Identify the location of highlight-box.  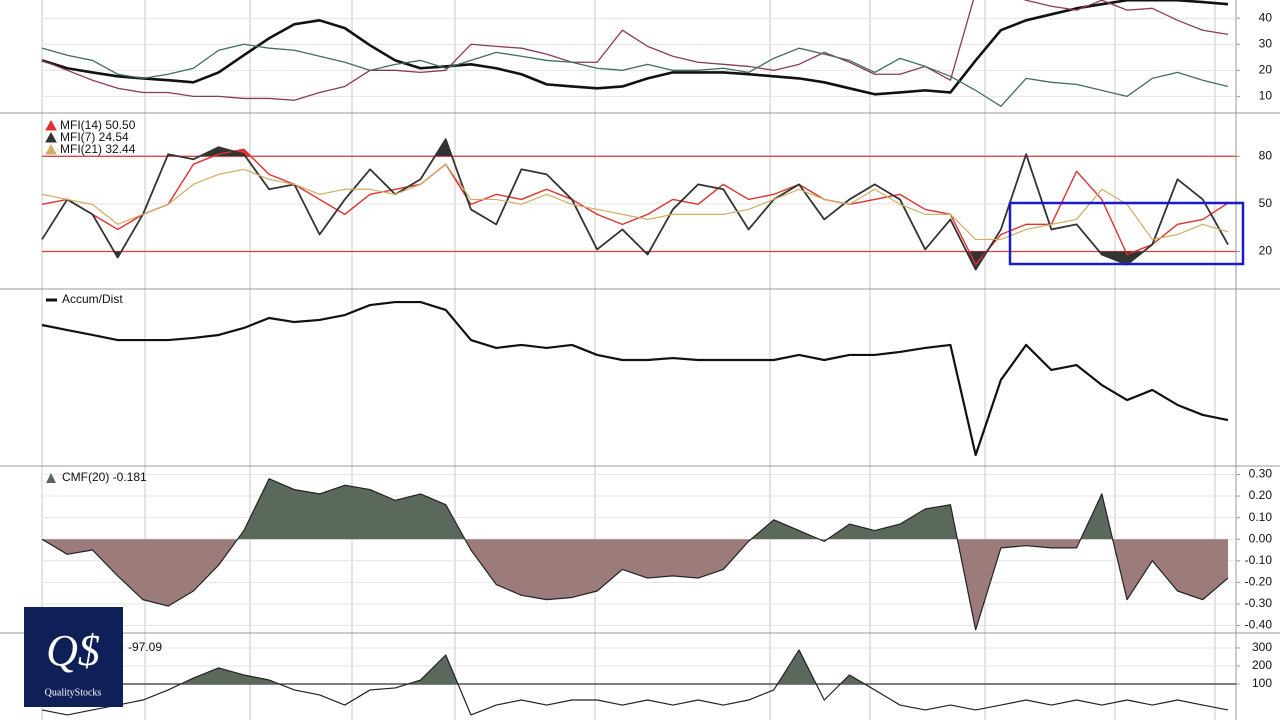
(1126, 233).